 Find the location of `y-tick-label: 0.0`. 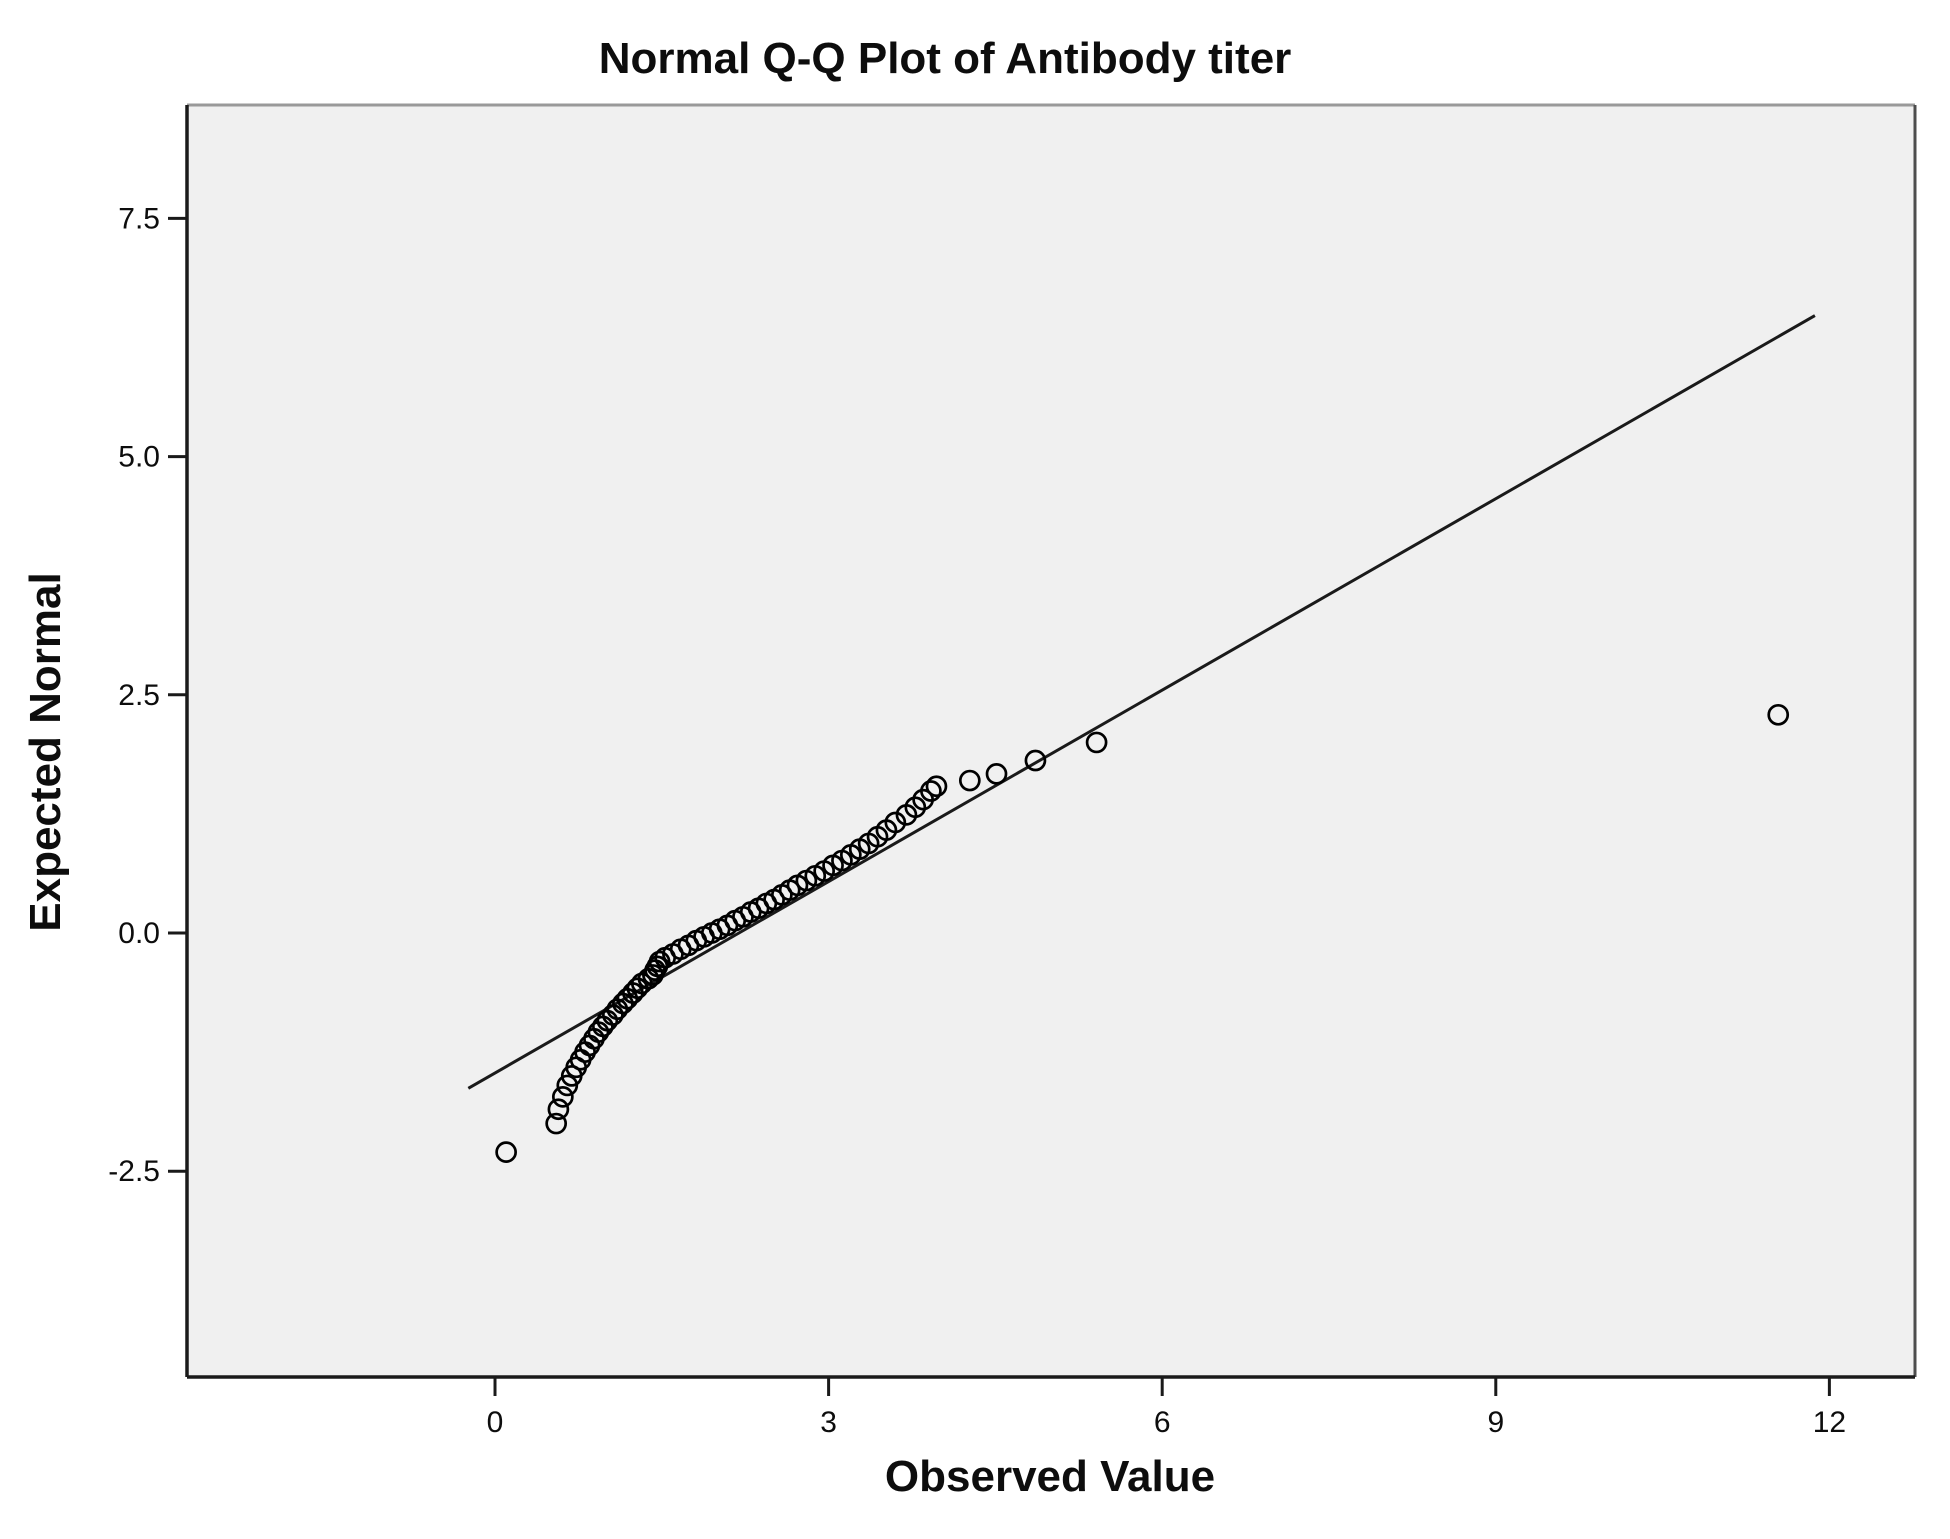

y-tick-label: 0.0 is located at coordinates (139, 933).